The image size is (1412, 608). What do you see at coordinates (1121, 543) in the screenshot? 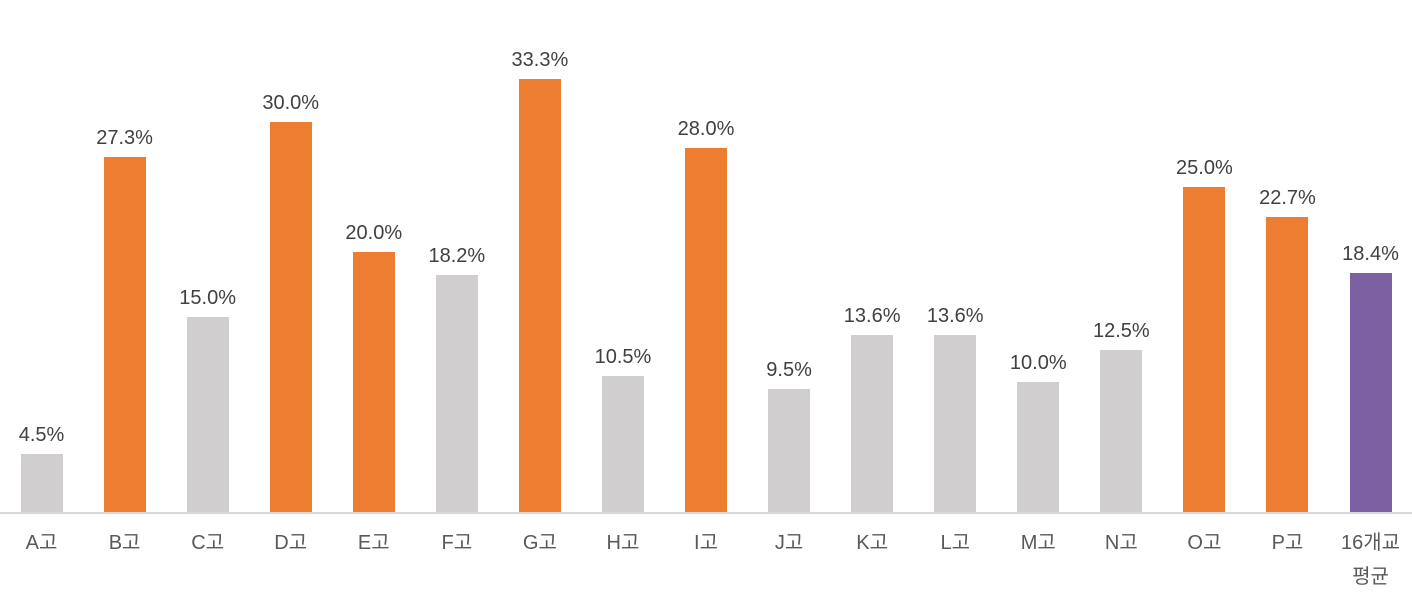
I see `category-label: N고` at bounding box center [1121, 543].